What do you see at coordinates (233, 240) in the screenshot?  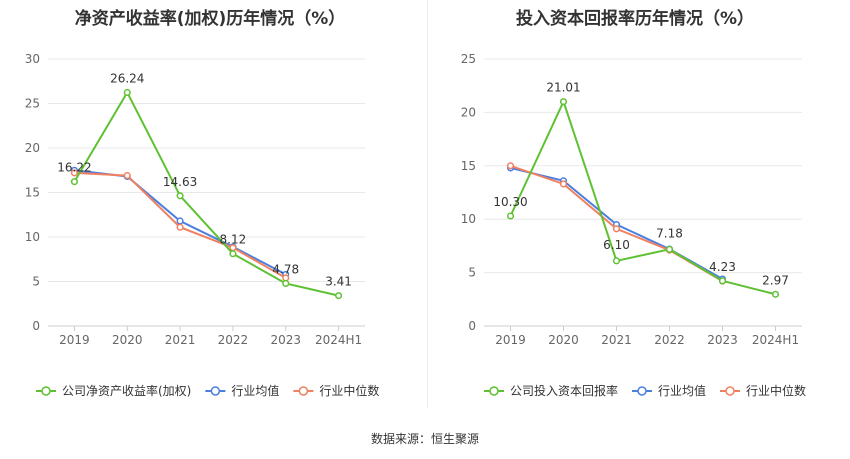 I see `data-label: 8.12` at bounding box center [233, 240].